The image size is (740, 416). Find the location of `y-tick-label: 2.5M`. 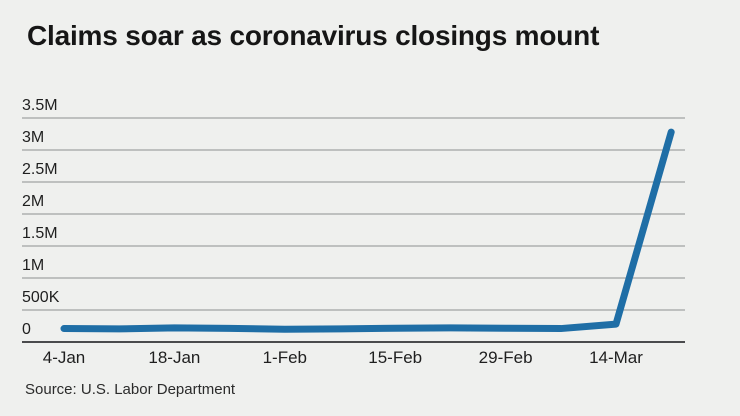

y-tick-label: 2.5M is located at coordinates (40, 169).